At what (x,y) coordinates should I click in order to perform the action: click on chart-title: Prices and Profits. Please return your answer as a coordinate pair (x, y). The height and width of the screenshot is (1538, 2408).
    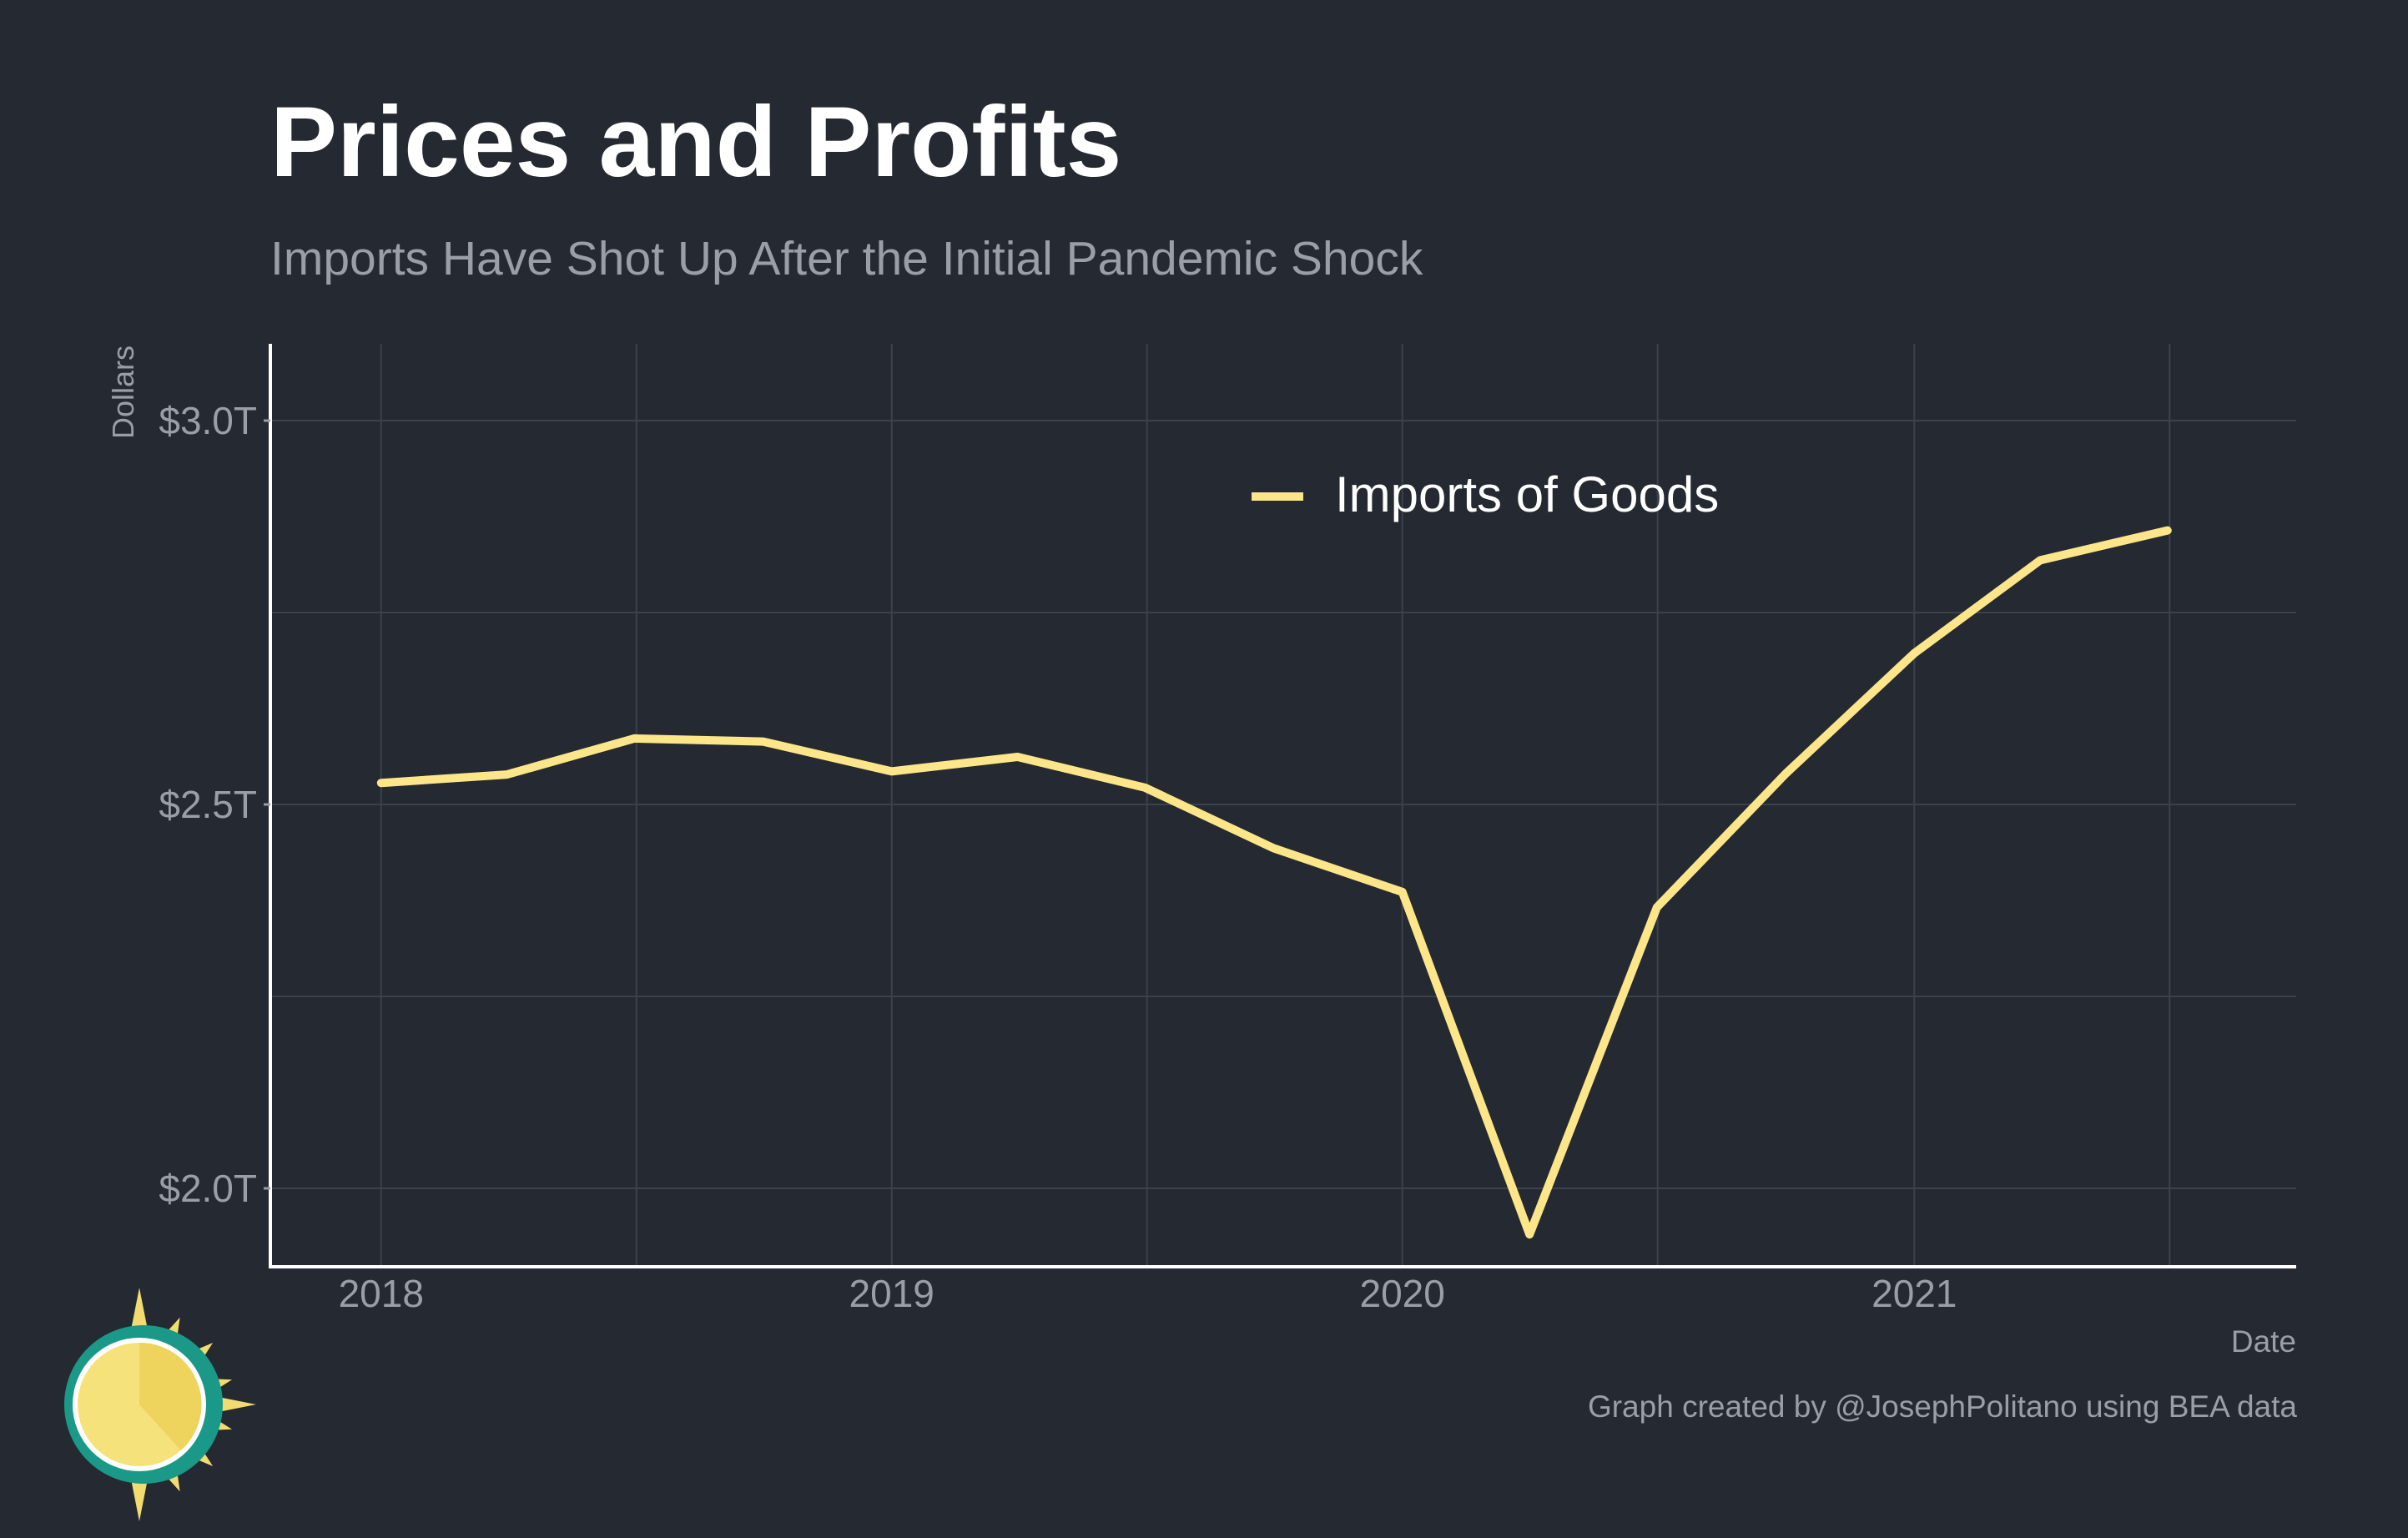
    Looking at the image, I should click on (696, 142).